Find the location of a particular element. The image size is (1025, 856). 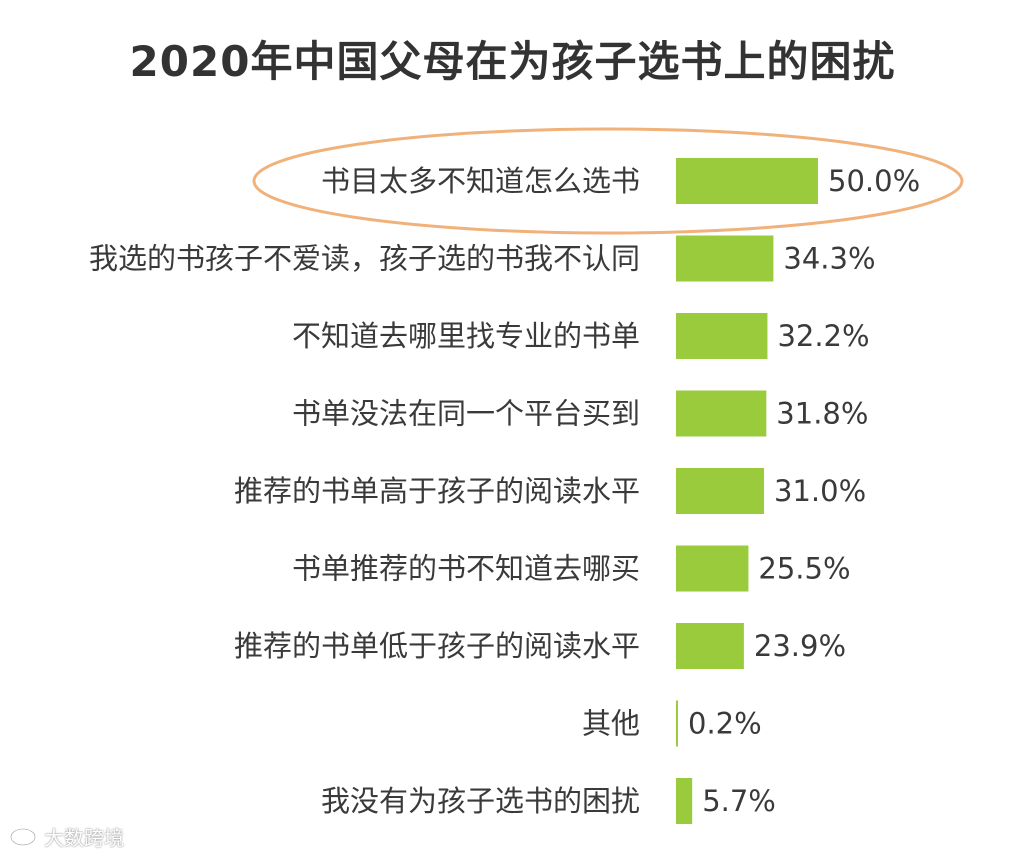

value-label: 5.7% is located at coordinates (739, 801).